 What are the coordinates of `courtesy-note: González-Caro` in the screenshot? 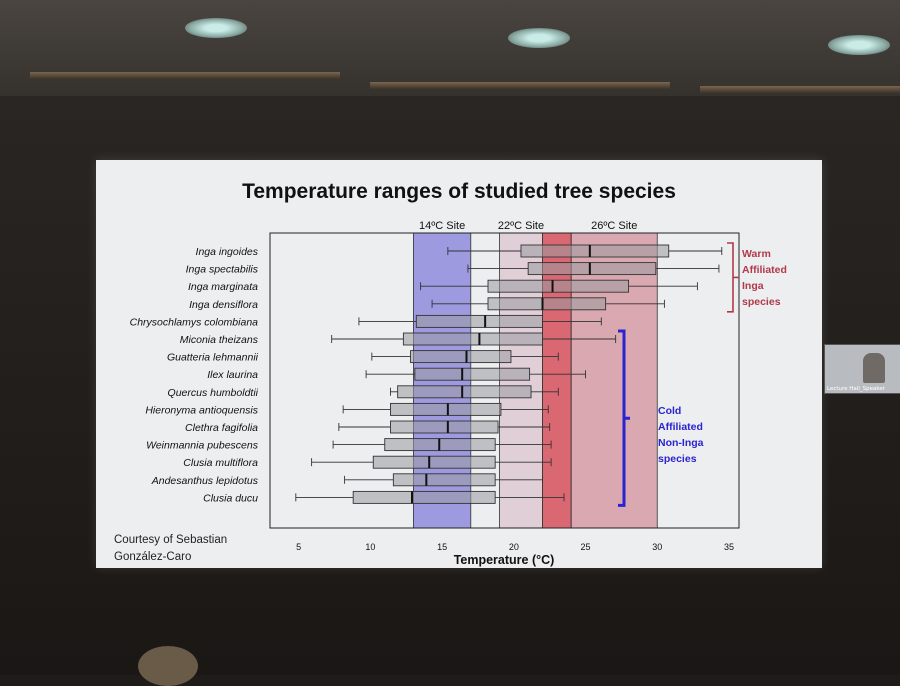 It's located at (152, 557).